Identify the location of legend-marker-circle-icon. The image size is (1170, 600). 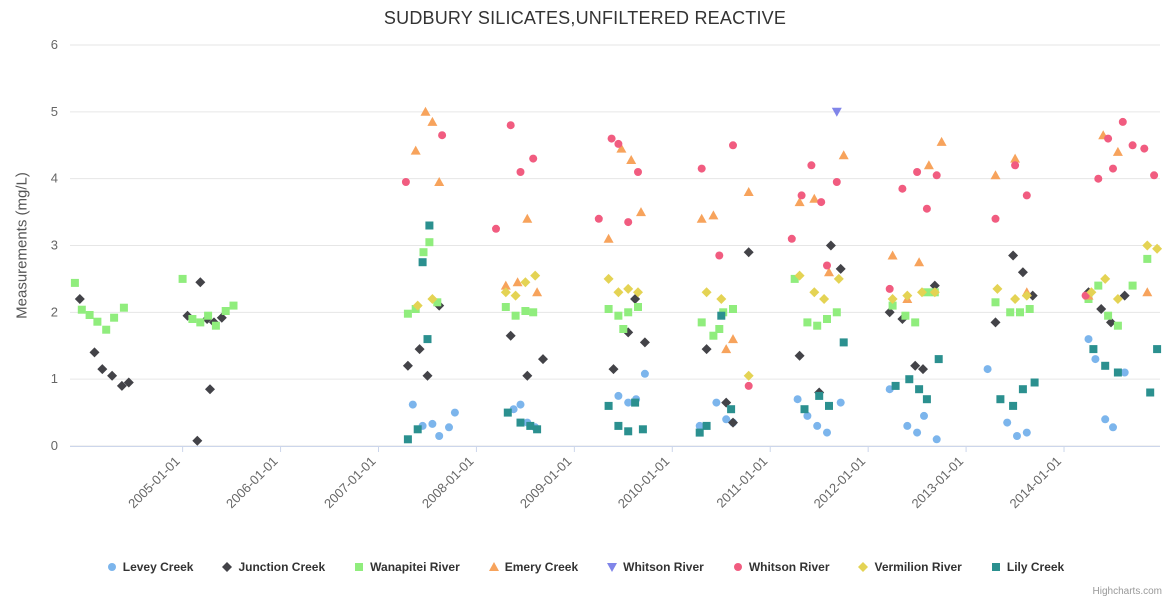
(111, 567).